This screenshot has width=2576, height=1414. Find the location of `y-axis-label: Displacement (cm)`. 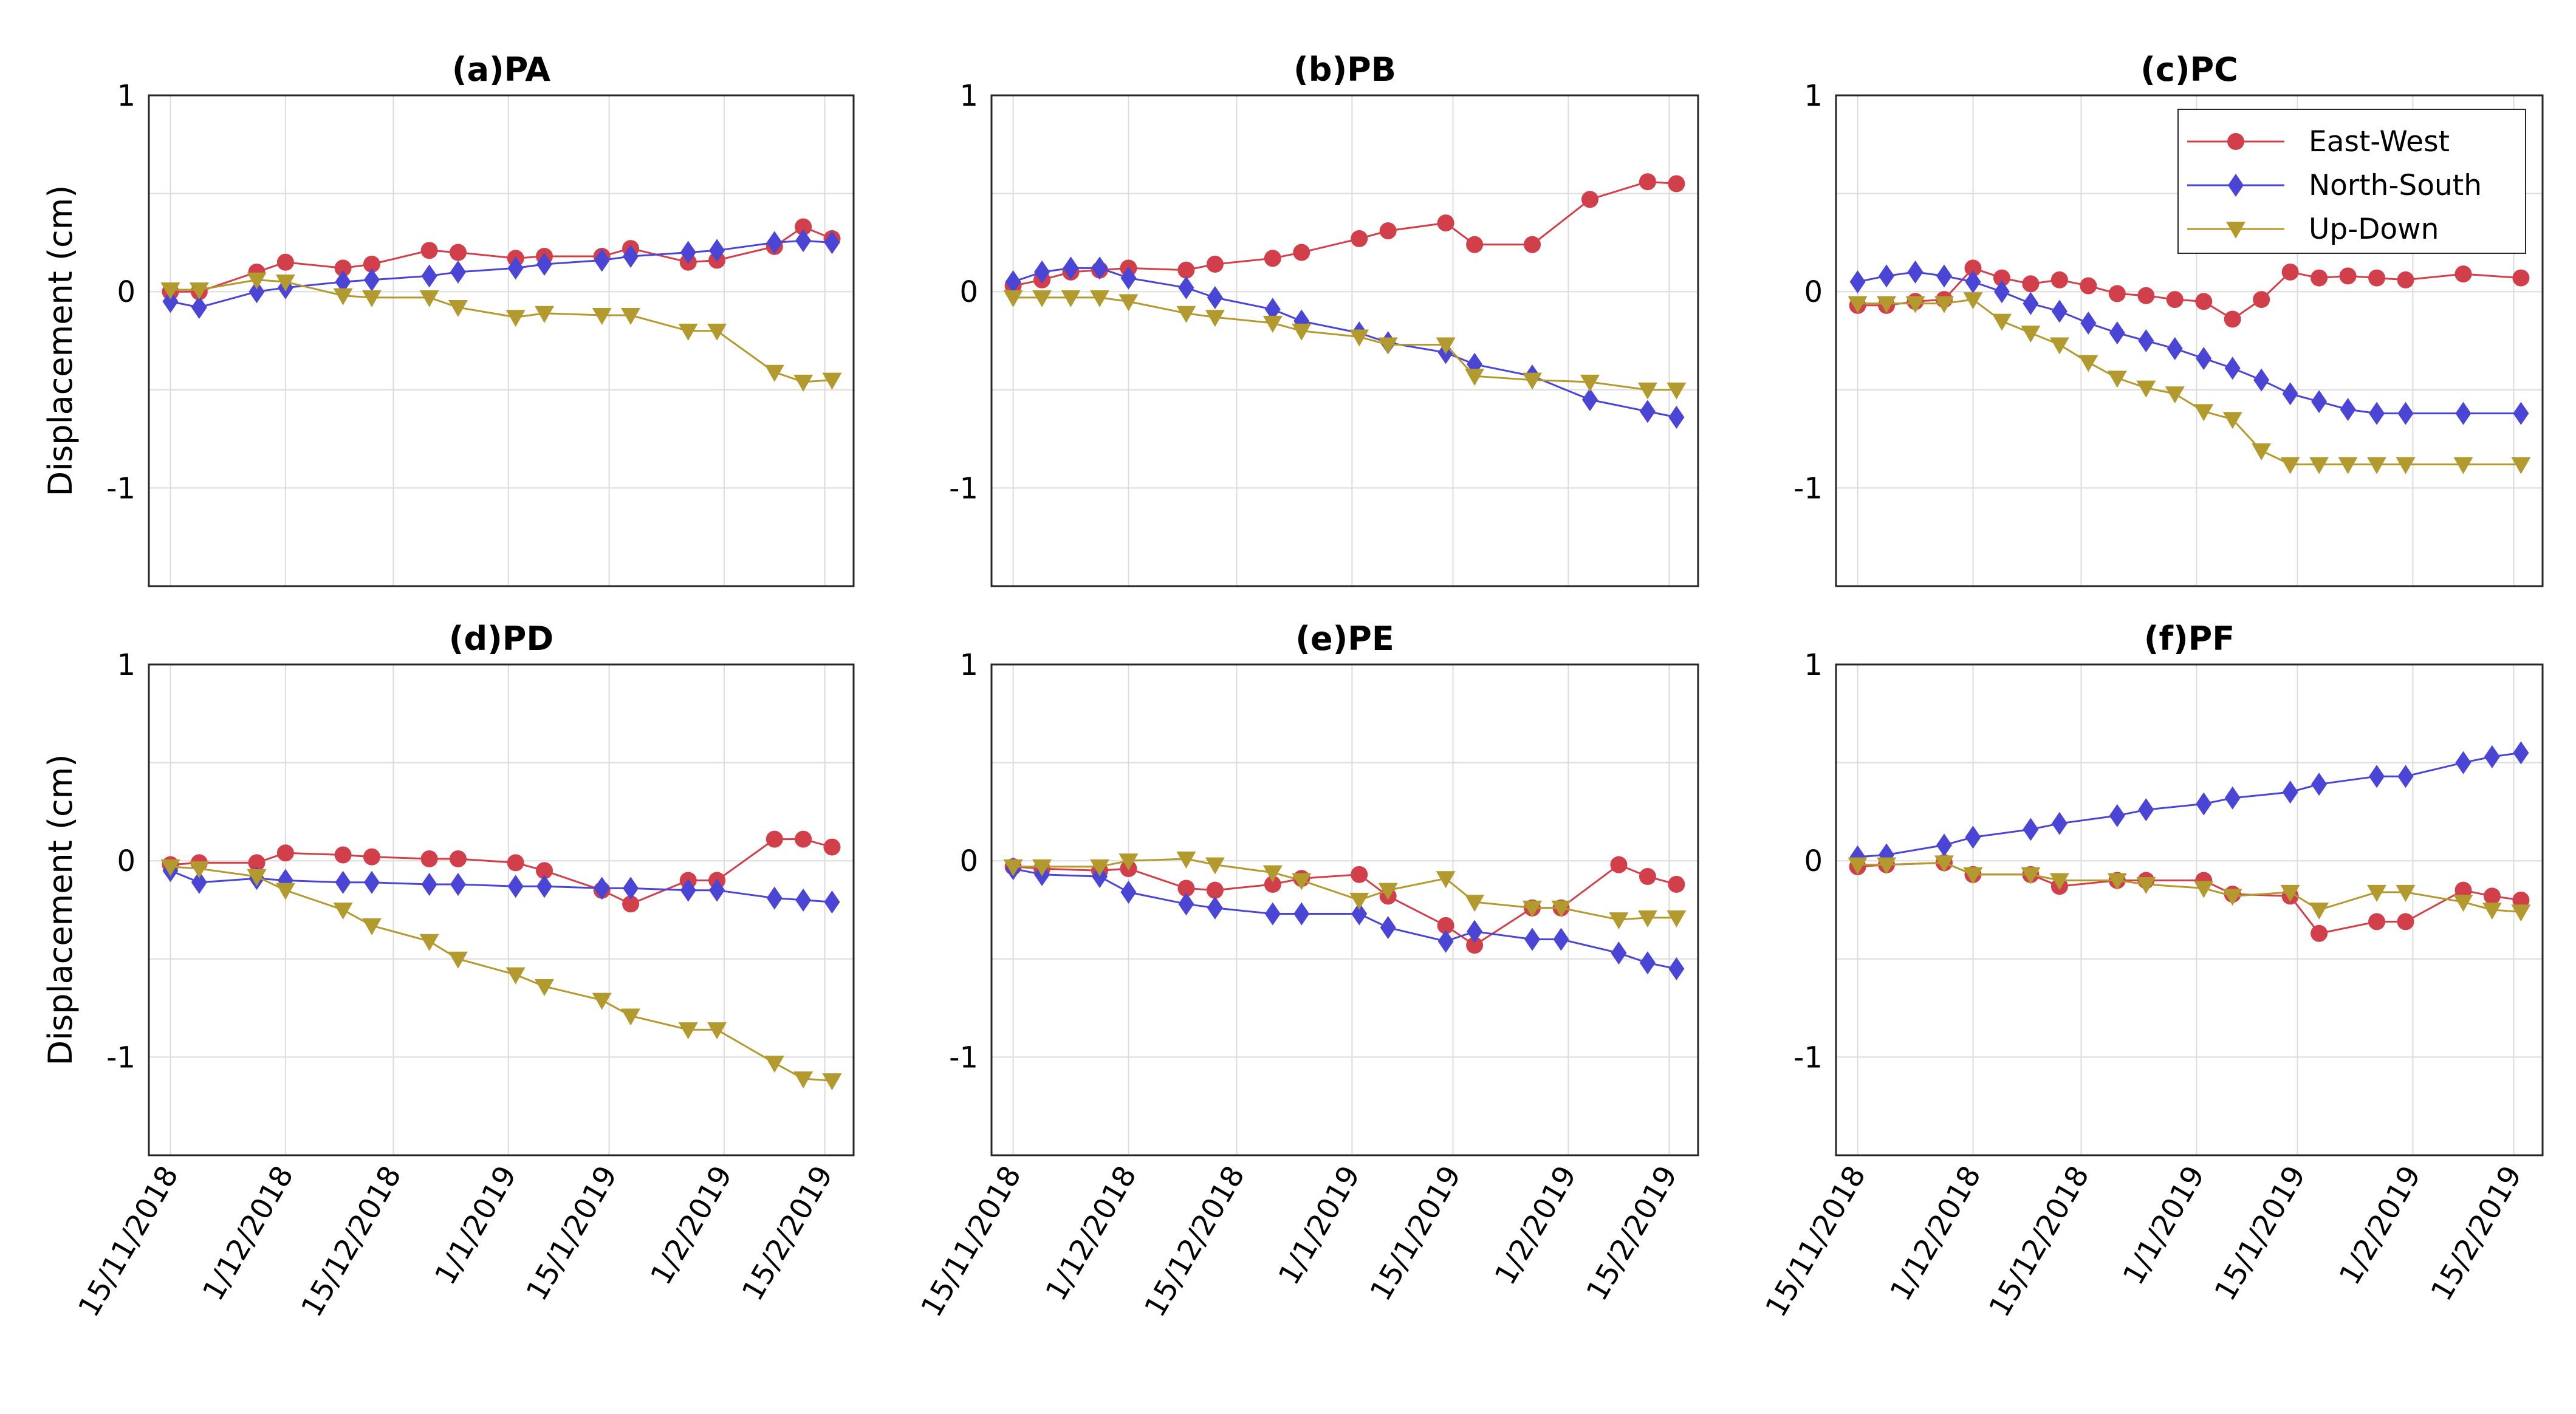

y-axis-label: Displacement (cm) is located at coordinates (60, 910).